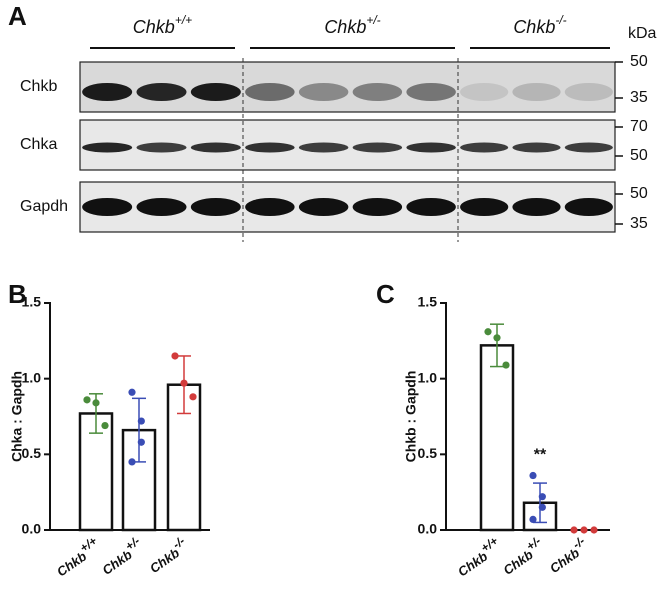  Describe the element at coordinates (385, 294) in the screenshot. I see `panel-letter: C` at that location.